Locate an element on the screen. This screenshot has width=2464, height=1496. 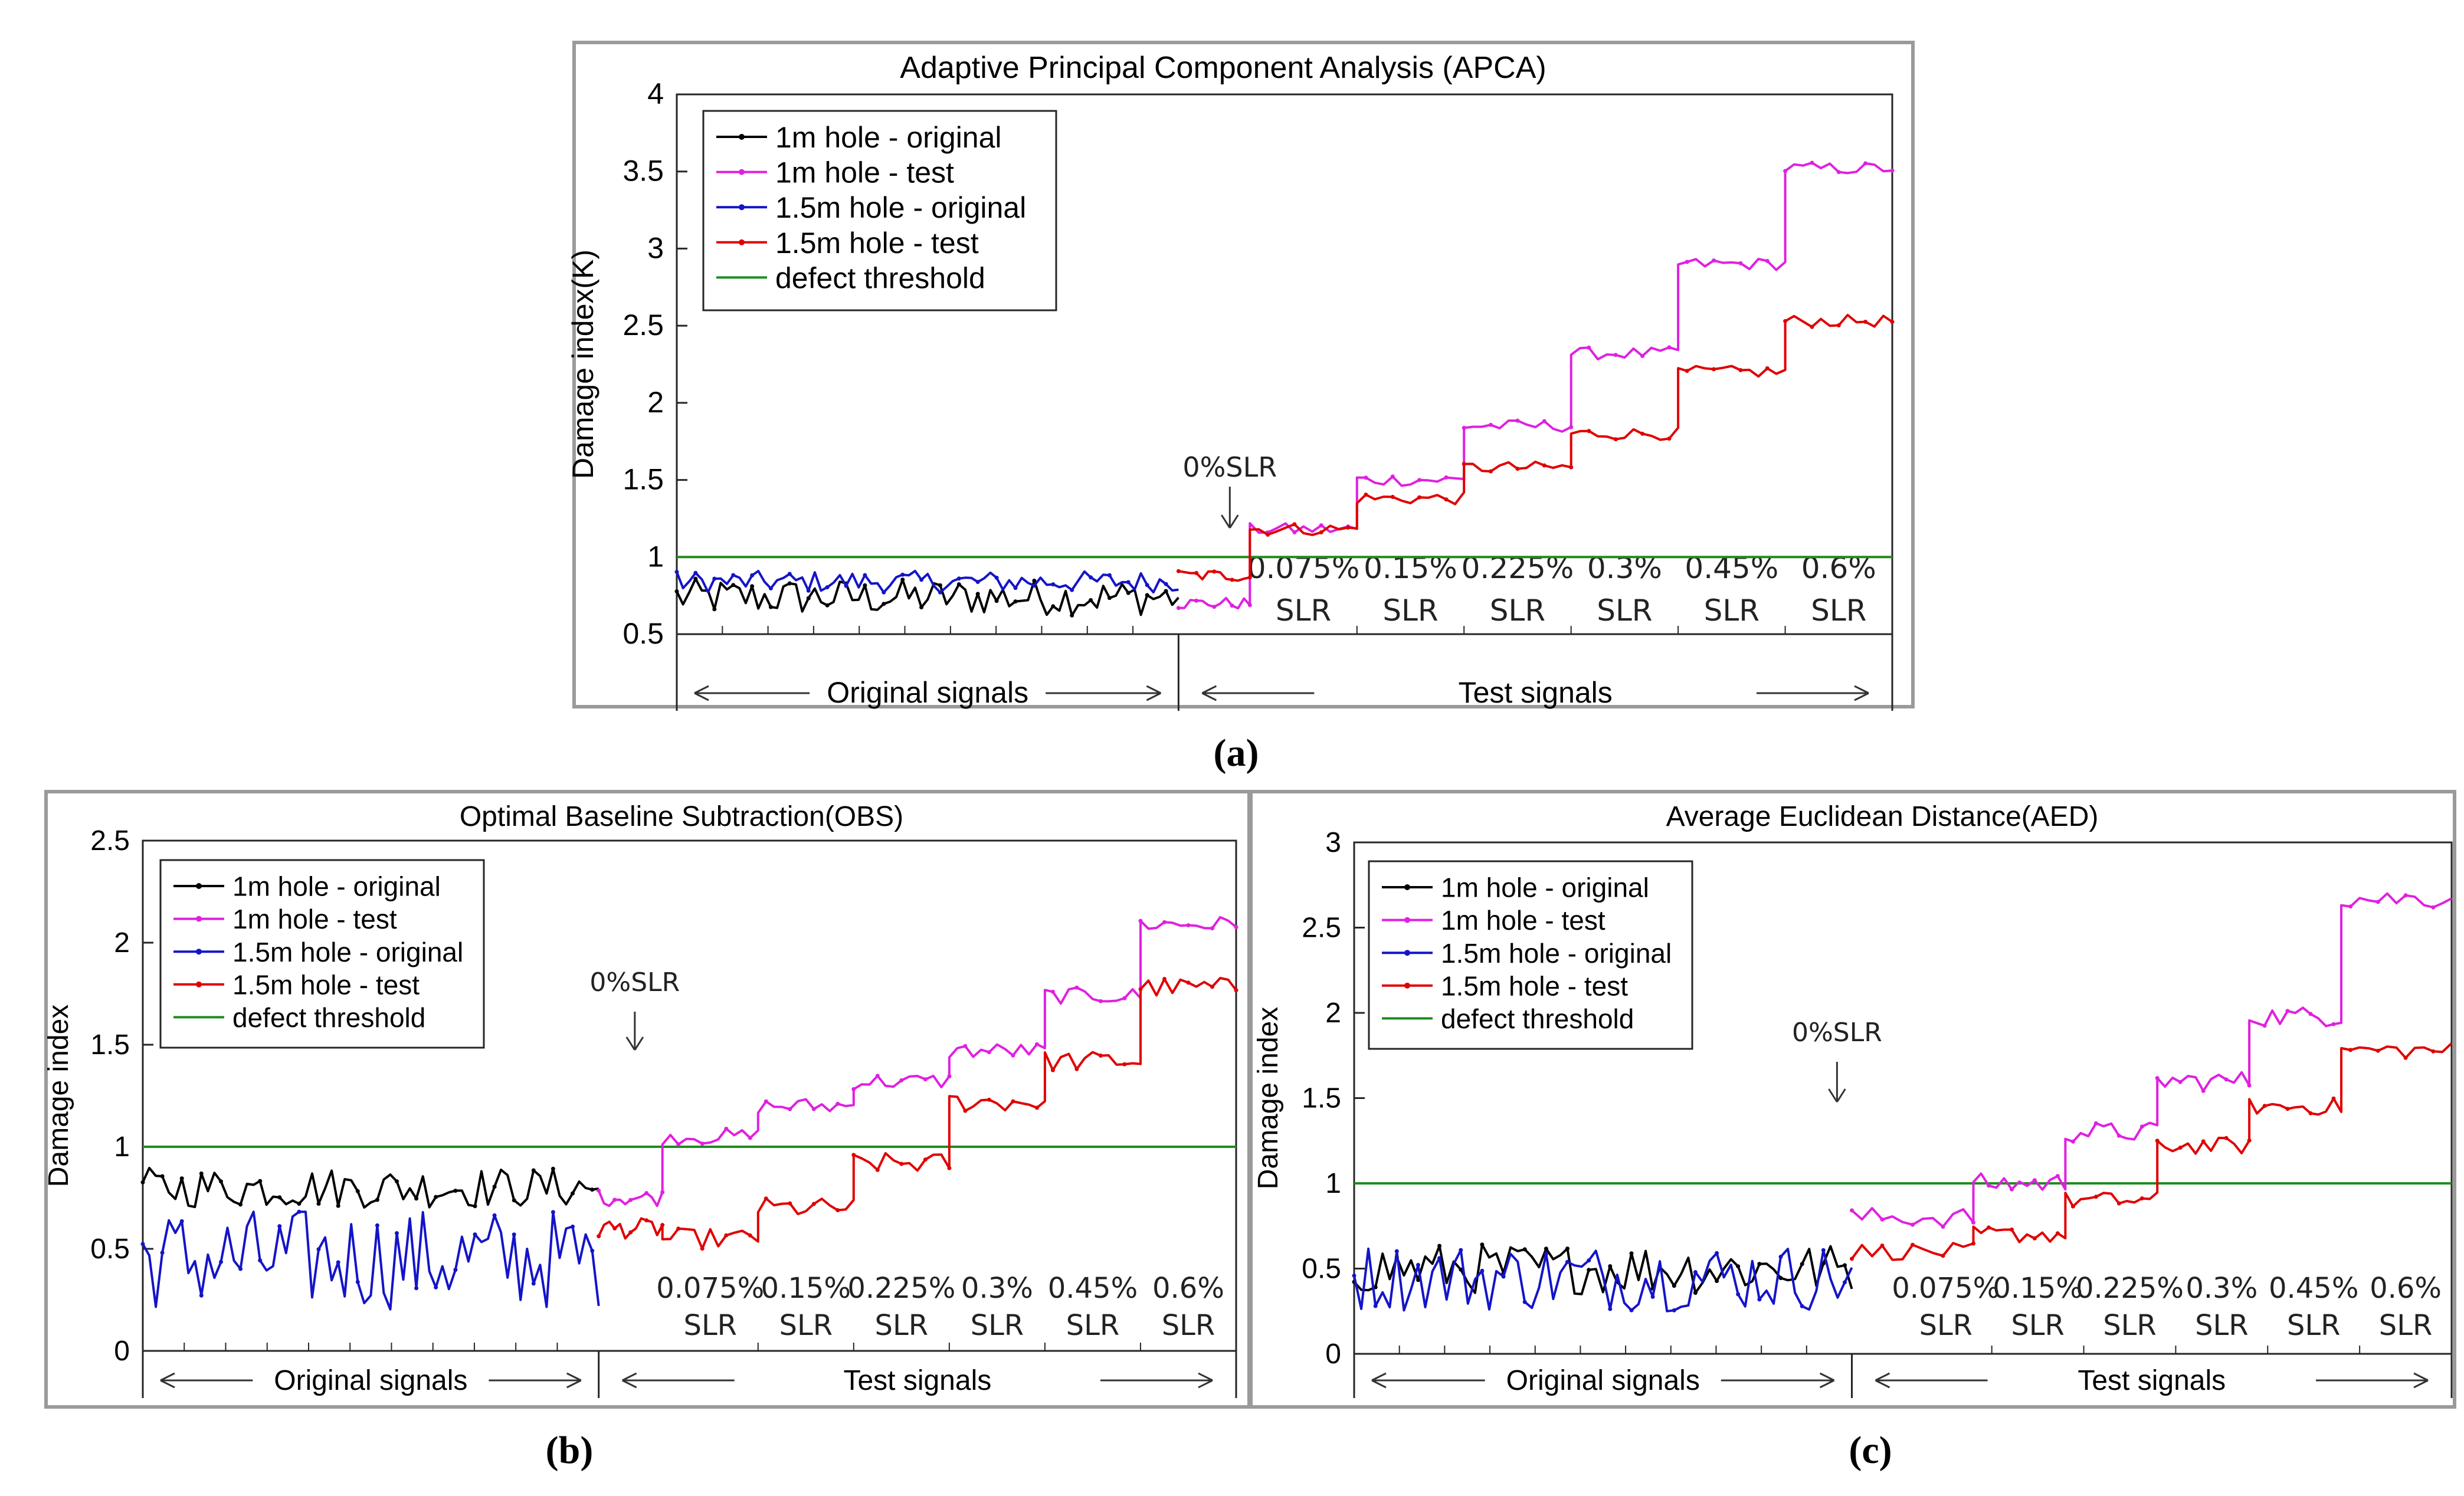
y-axis-label: Damage index is located at coordinates (58, 1096).